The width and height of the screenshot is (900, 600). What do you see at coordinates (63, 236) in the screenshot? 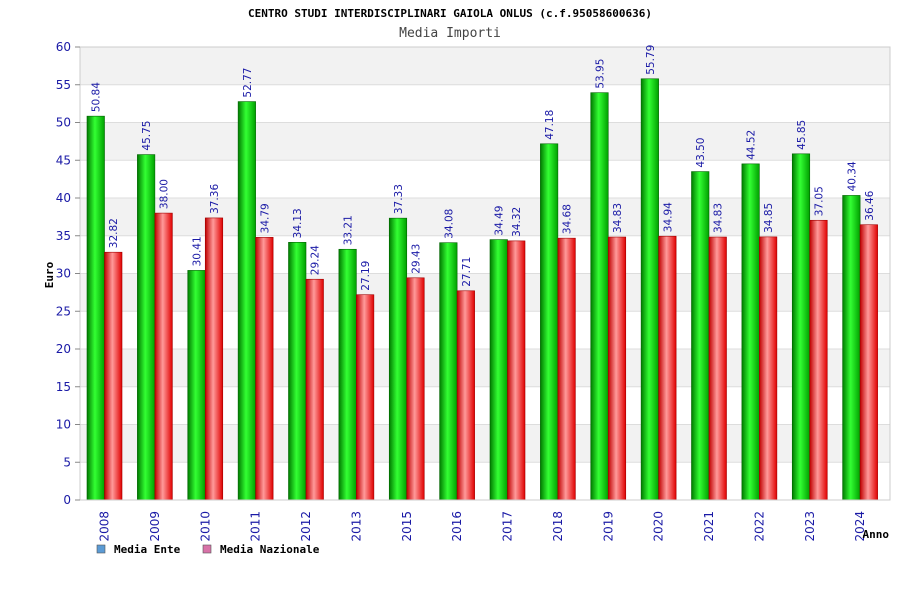
I see `y-tick-label: 35` at bounding box center [63, 236].